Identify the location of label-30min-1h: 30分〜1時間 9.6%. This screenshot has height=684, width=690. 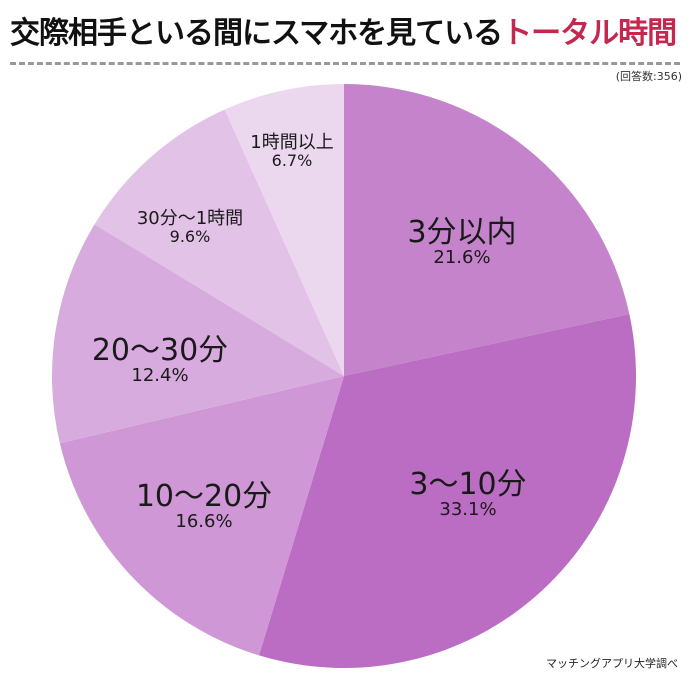
(190, 227).